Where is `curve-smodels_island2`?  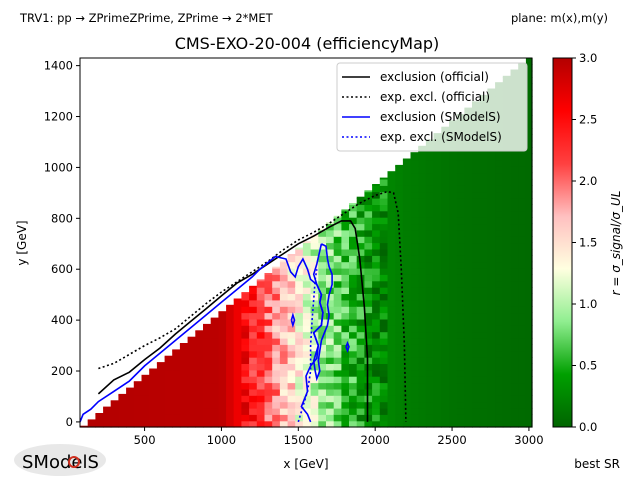
curve-smodels_island2 is located at coordinates (347, 346).